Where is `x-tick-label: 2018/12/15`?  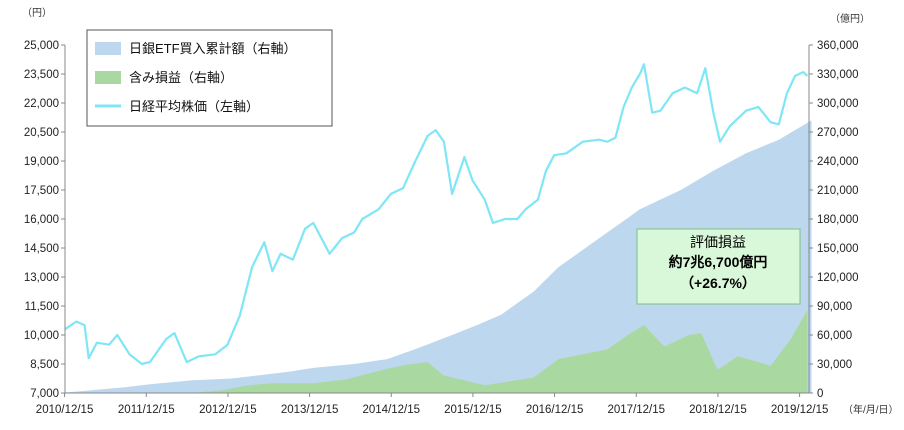
x-tick-label: 2018/12/15 is located at coordinates (718, 410).